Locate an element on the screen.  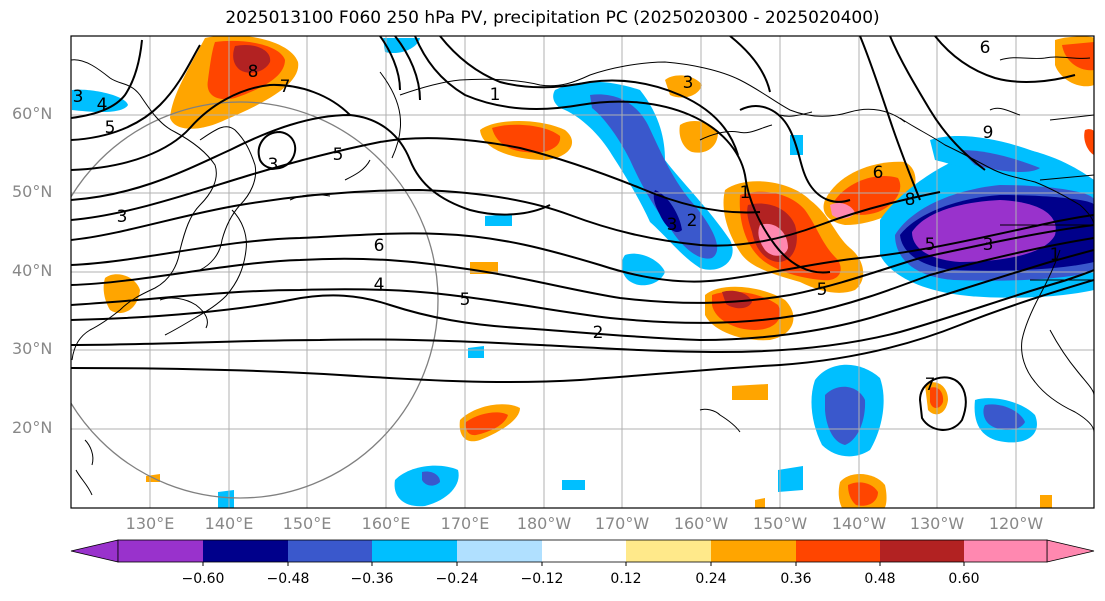
colorbar-tick-label: 0.36 is located at coordinates (796, 579).